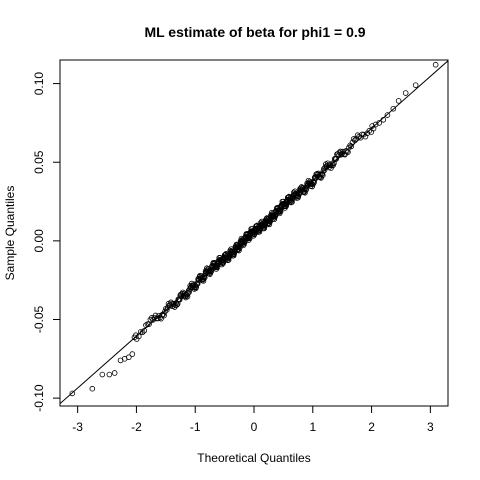  What do you see at coordinates (136, 427) in the screenshot?
I see `x-tick-label: -2` at bounding box center [136, 427].